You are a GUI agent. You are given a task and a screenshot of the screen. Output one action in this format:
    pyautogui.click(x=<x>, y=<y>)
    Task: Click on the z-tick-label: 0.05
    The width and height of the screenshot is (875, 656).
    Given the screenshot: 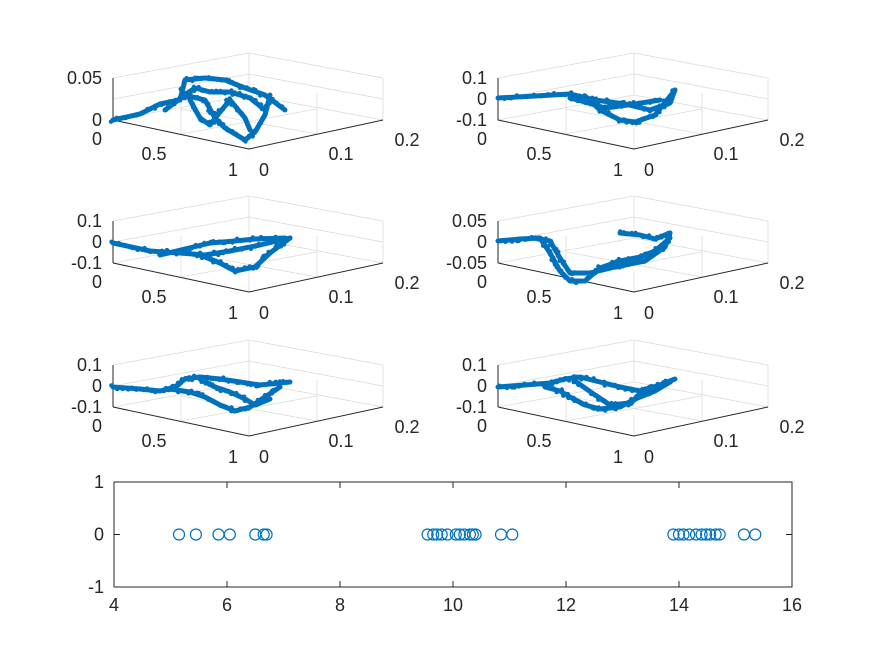 What is the action you would take?
    pyautogui.click(x=469, y=221)
    